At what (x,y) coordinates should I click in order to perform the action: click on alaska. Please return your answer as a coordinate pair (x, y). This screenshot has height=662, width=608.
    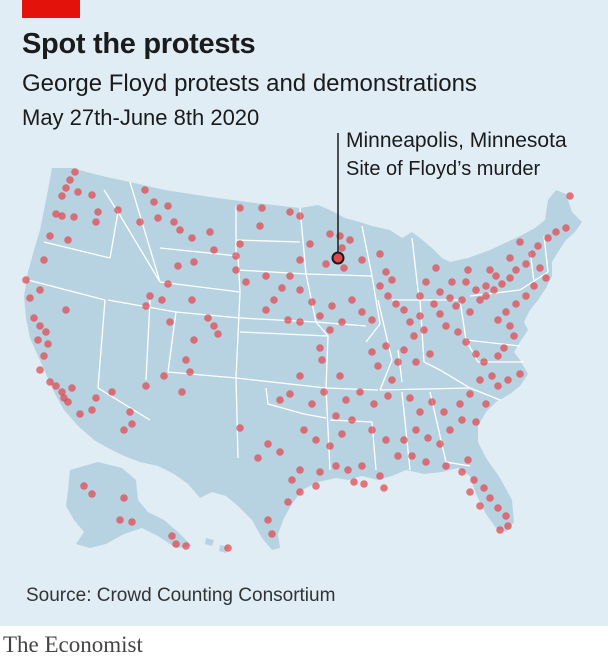
    Looking at the image, I should click on (129, 505).